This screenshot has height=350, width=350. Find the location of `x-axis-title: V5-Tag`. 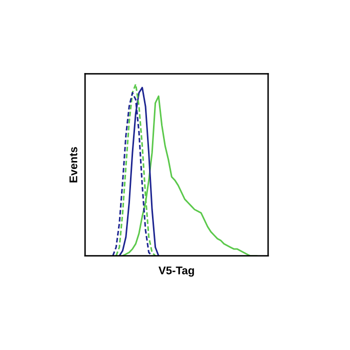

x-axis-title: V5-Tag is located at coordinates (176, 271).